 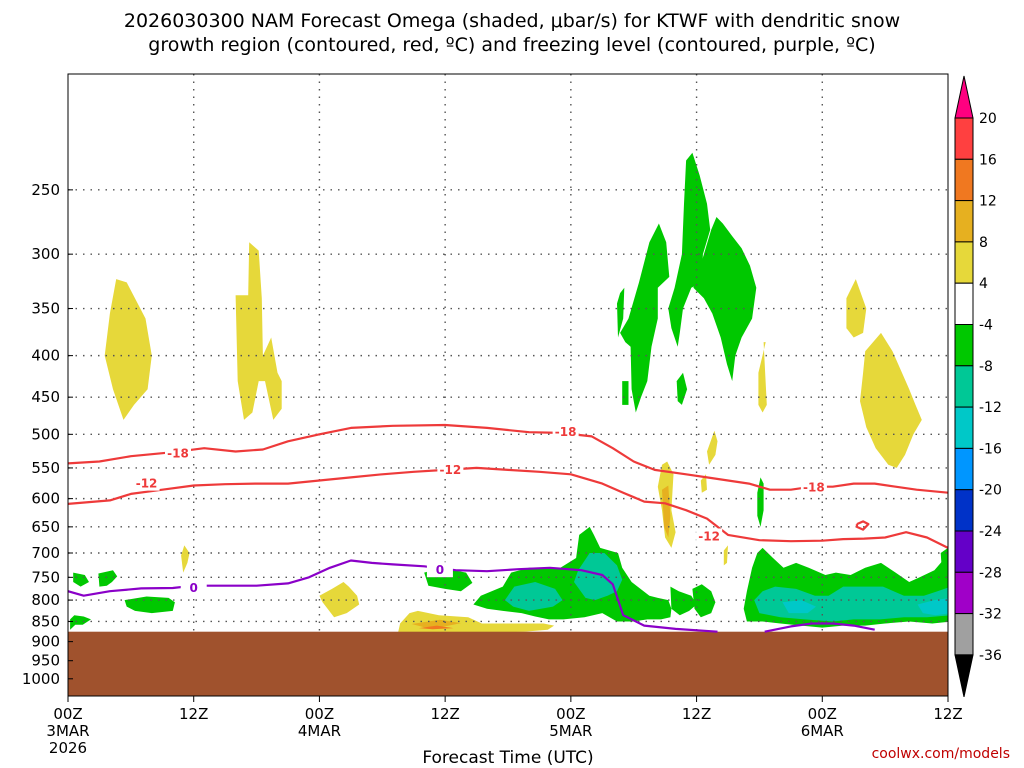 What do you see at coordinates (990, 449) in the screenshot?
I see `colorbar-label-8: -16` at bounding box center [990, 449].